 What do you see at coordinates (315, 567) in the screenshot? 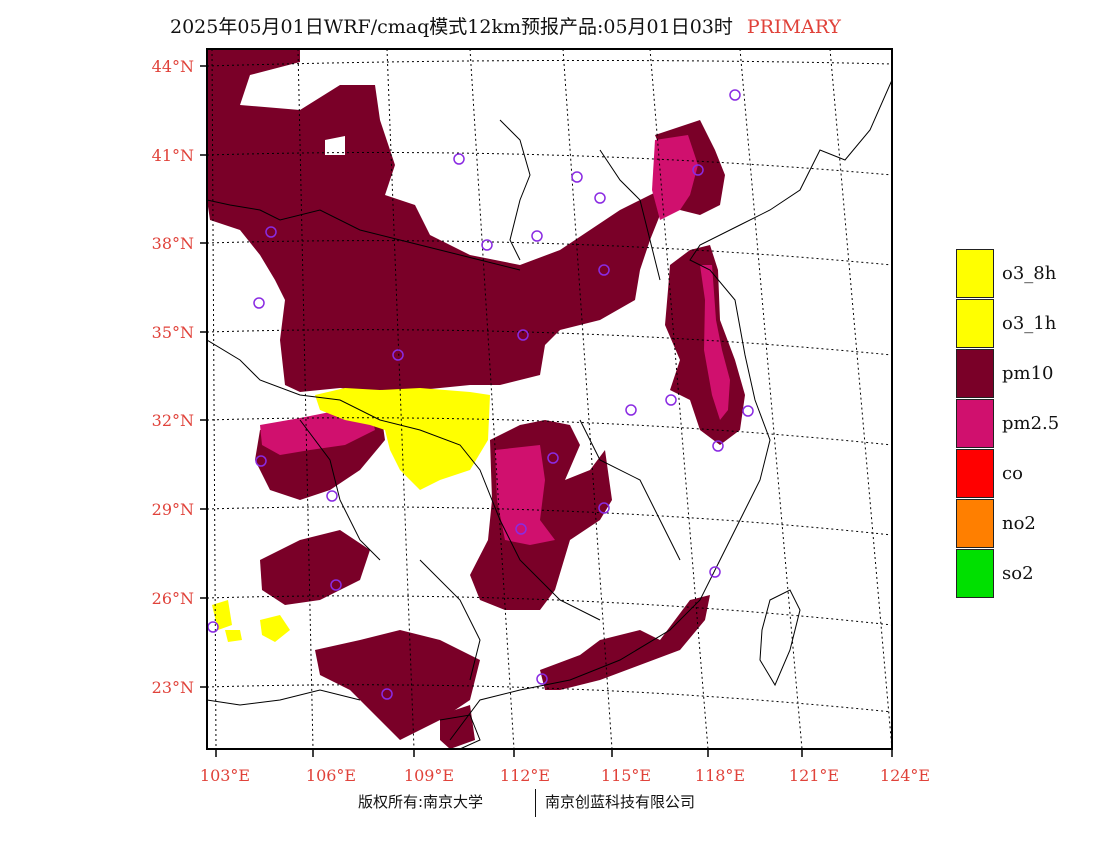
I see `pm10-south-scatter` at bounding box center [315, 567].